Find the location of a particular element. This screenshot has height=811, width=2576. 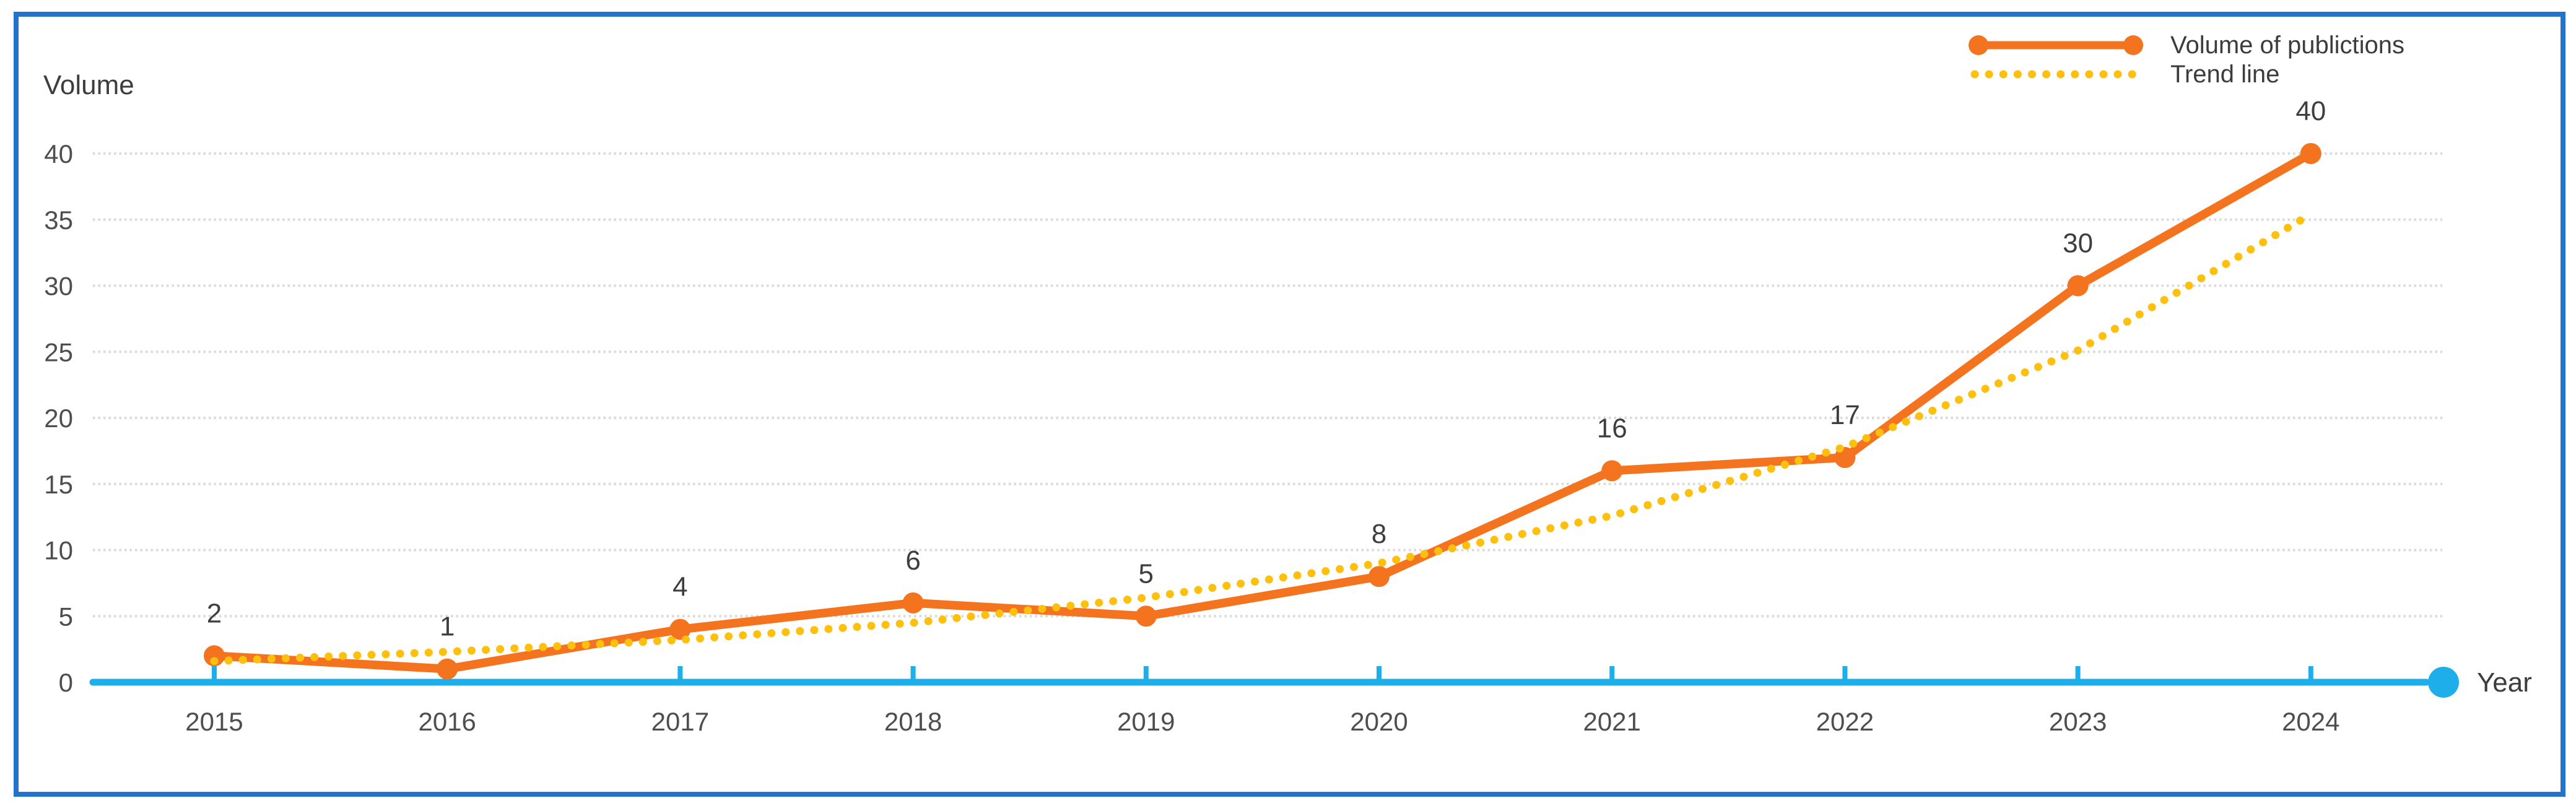

legend-marker-volume-line-icon is located at coordinates (2056, 45).